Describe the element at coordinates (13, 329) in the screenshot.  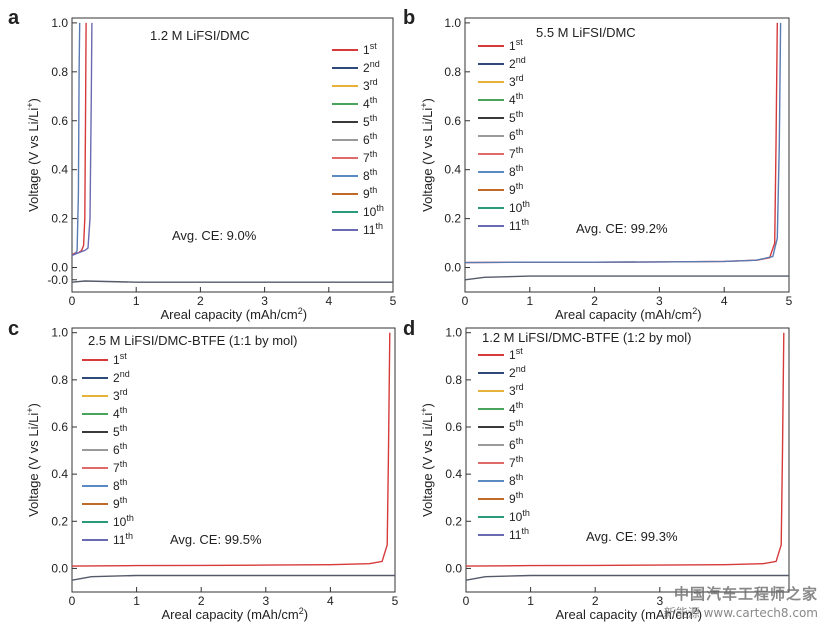
I see `panel-label: c` at that location.